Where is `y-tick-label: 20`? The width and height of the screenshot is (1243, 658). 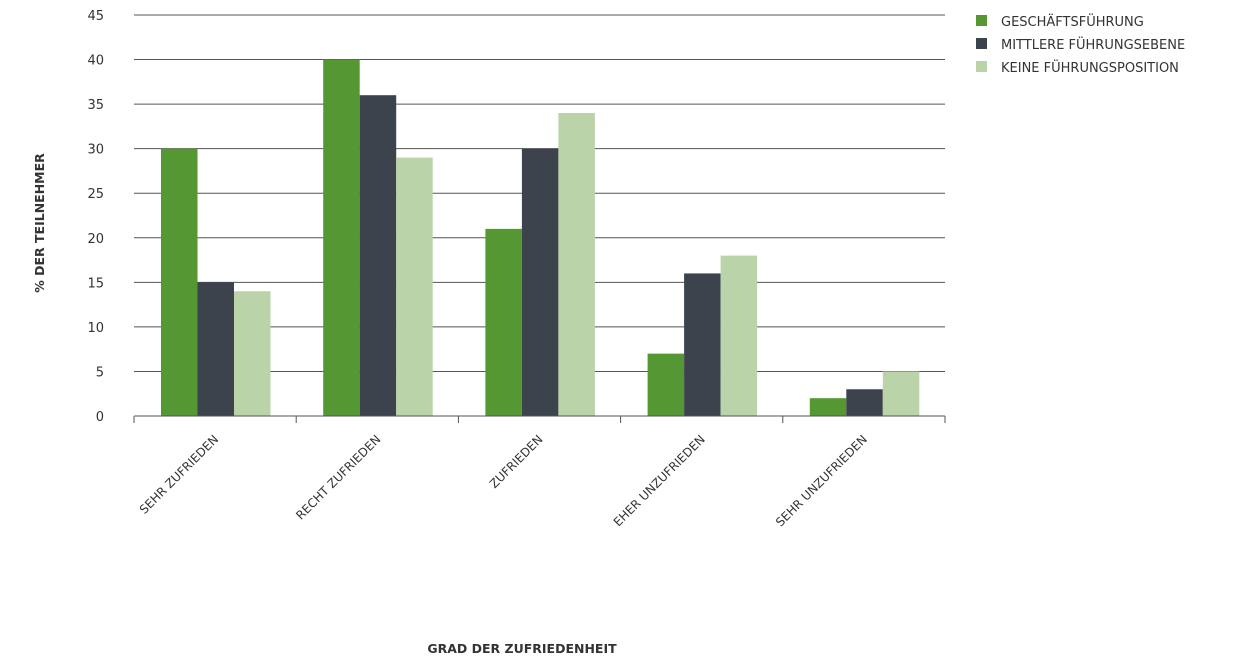
y-tick-label: 20 is located at coordinates (95, 239).